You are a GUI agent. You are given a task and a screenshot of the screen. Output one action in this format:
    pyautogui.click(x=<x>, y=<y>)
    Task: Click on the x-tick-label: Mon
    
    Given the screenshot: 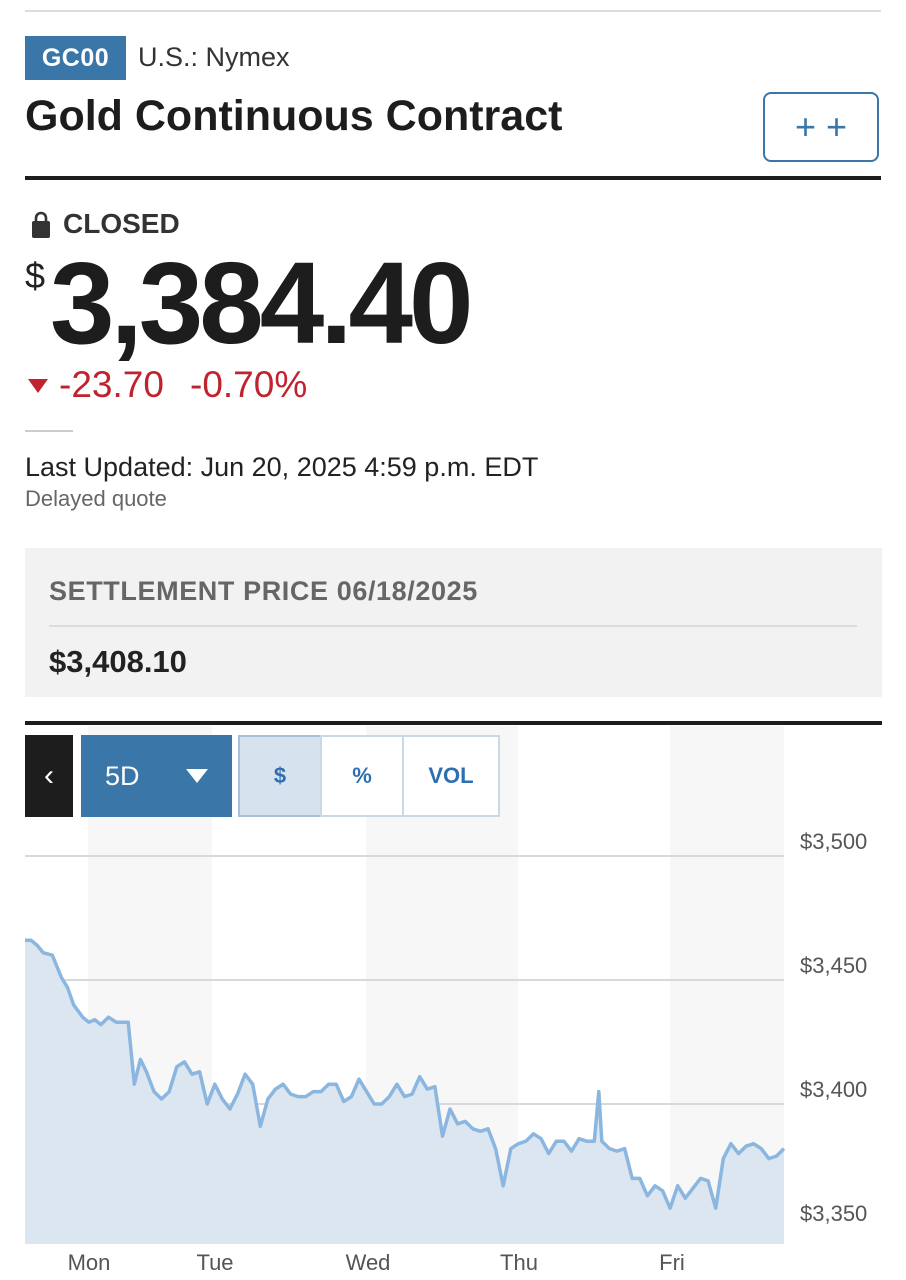 What is the action you would take?
    pyautogui.click(x=89, y=1262)
    